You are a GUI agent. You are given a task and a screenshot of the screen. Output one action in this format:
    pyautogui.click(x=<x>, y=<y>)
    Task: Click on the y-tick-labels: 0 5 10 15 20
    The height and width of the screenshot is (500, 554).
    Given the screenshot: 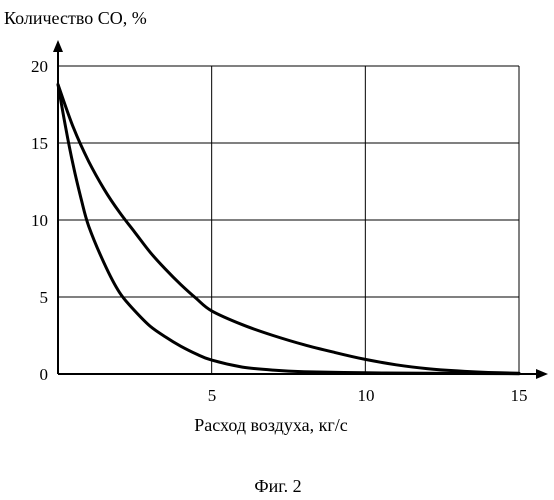 What is the action you would take?
    pyautogui.click(x=39, y=220)
    